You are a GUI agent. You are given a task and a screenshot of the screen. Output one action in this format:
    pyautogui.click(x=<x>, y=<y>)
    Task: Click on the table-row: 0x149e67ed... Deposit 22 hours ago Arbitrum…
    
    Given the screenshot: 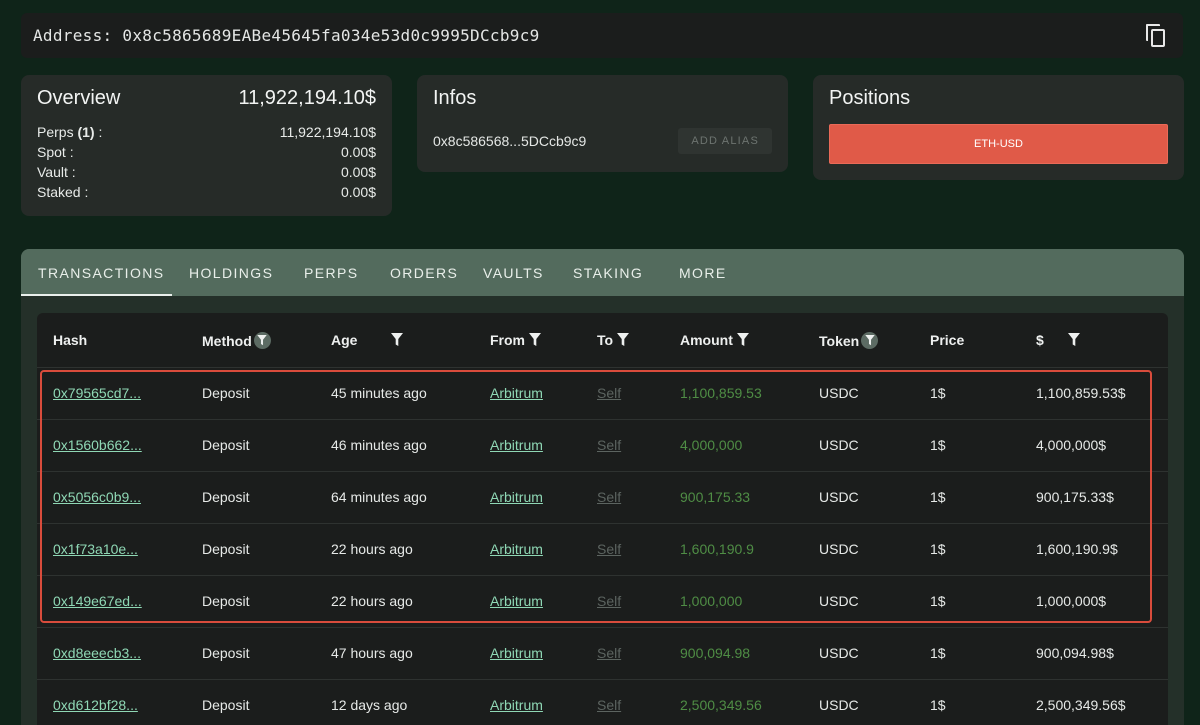 What is the action you would take?
    pyautogui.click(x=602, y=602)
    